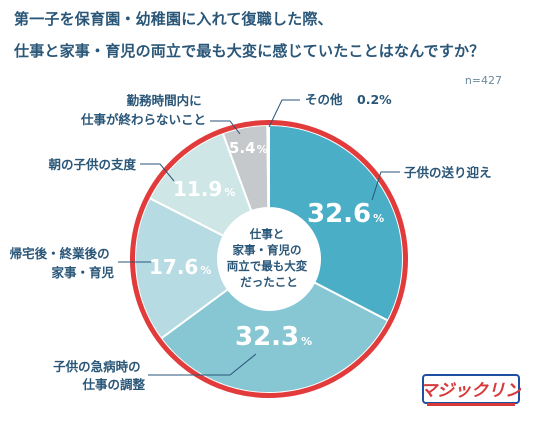 The image size is (536, 436). Describe the element at coordinates (202, 364) in the screenshot. I see `leader-kyubyo` at that location.